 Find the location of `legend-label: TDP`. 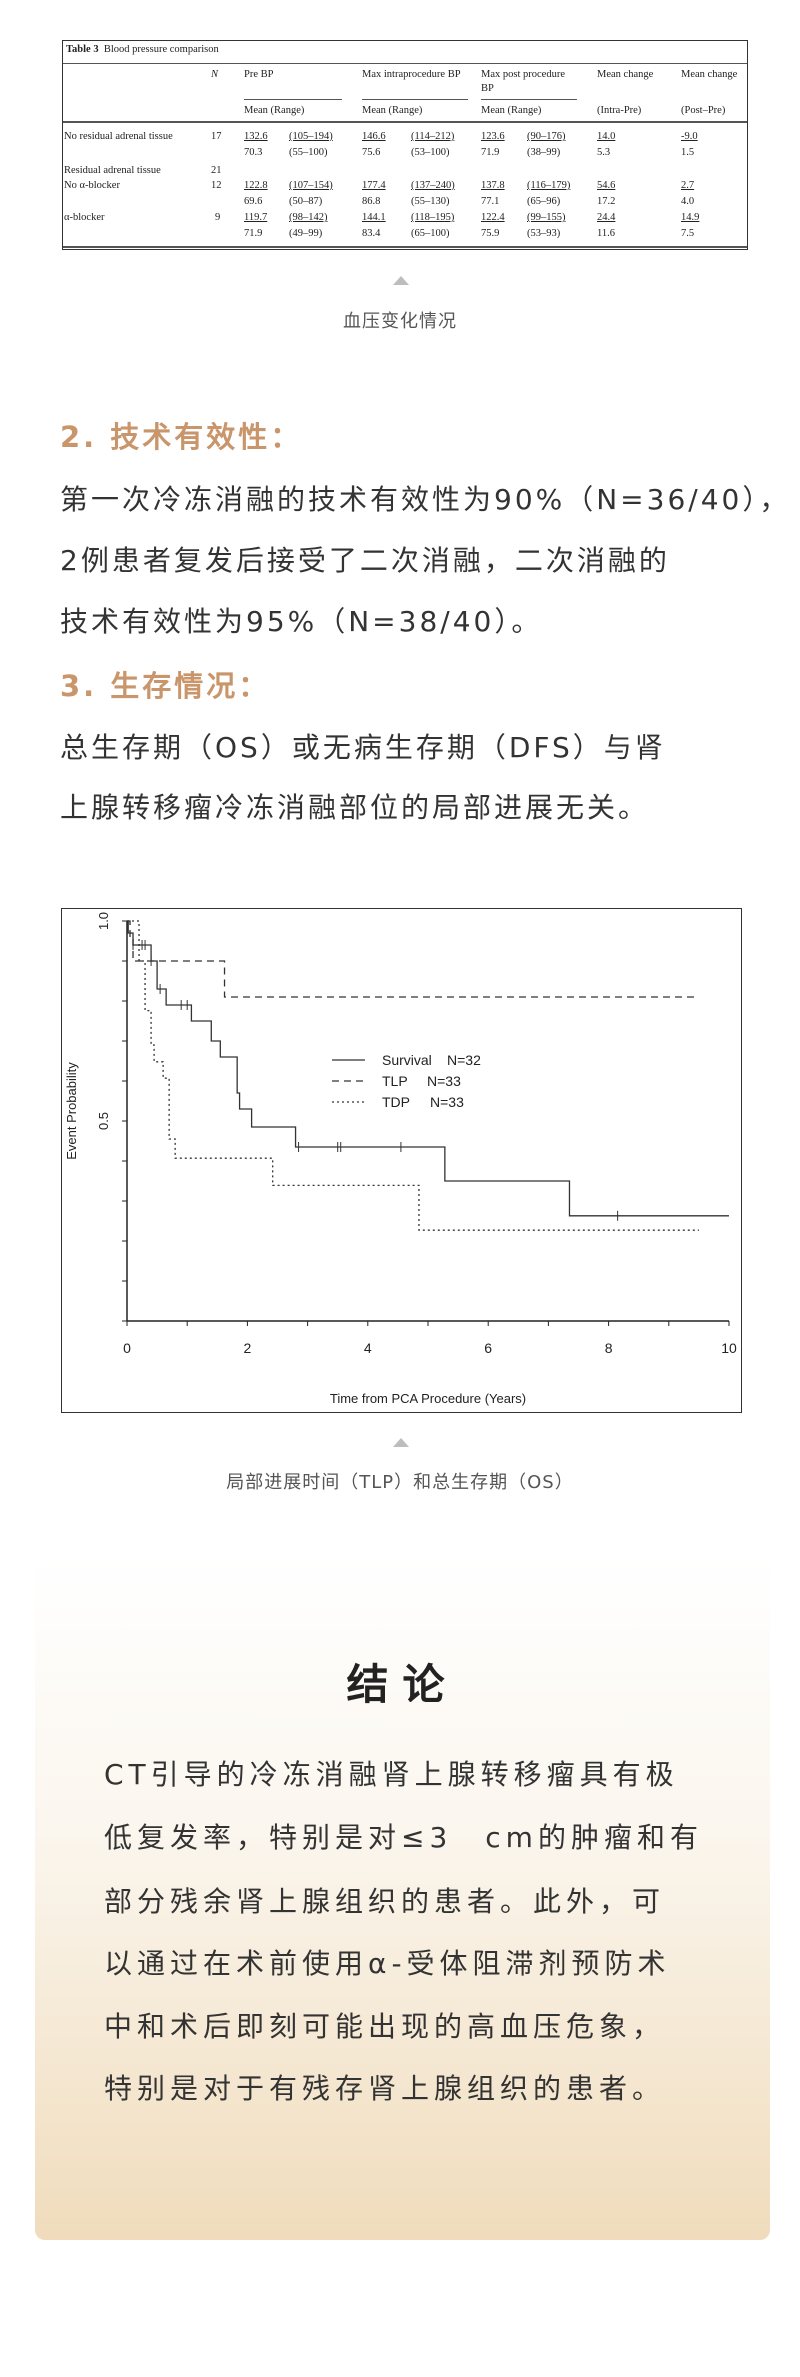

legend-label: TDP is located at coordinates (396, 1102).